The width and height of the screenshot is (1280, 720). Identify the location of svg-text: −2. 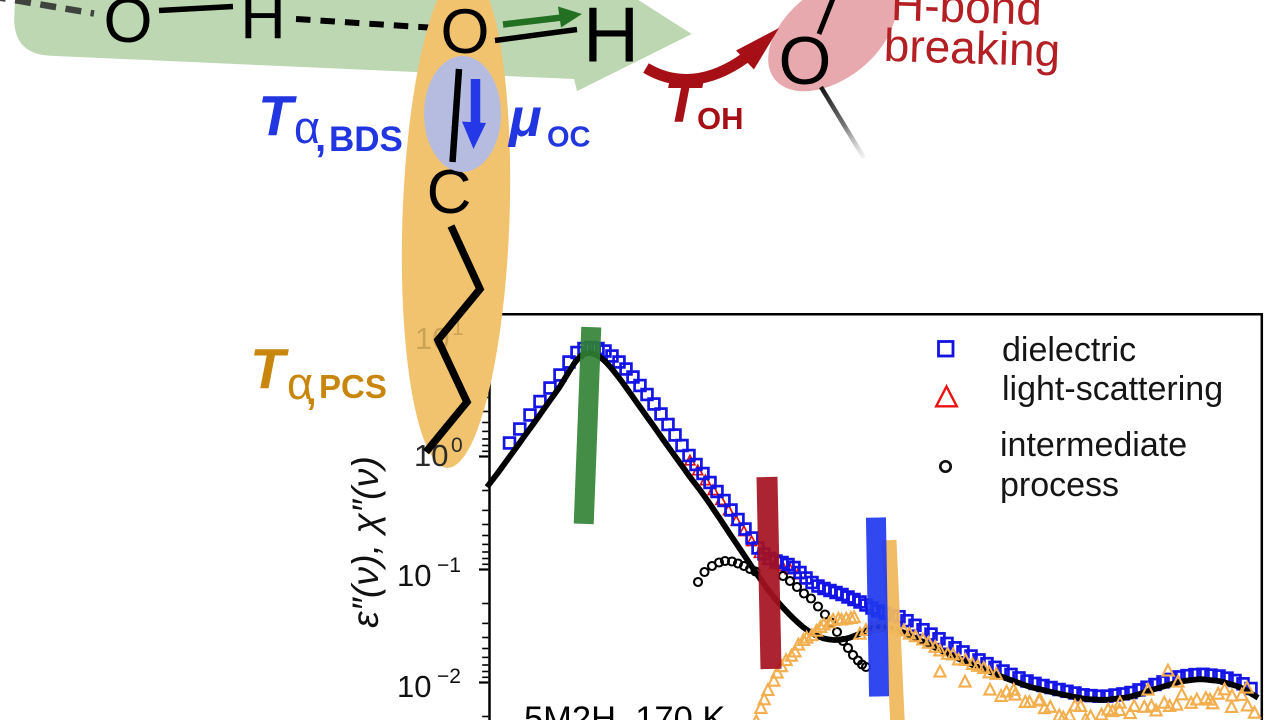
(449, 676).